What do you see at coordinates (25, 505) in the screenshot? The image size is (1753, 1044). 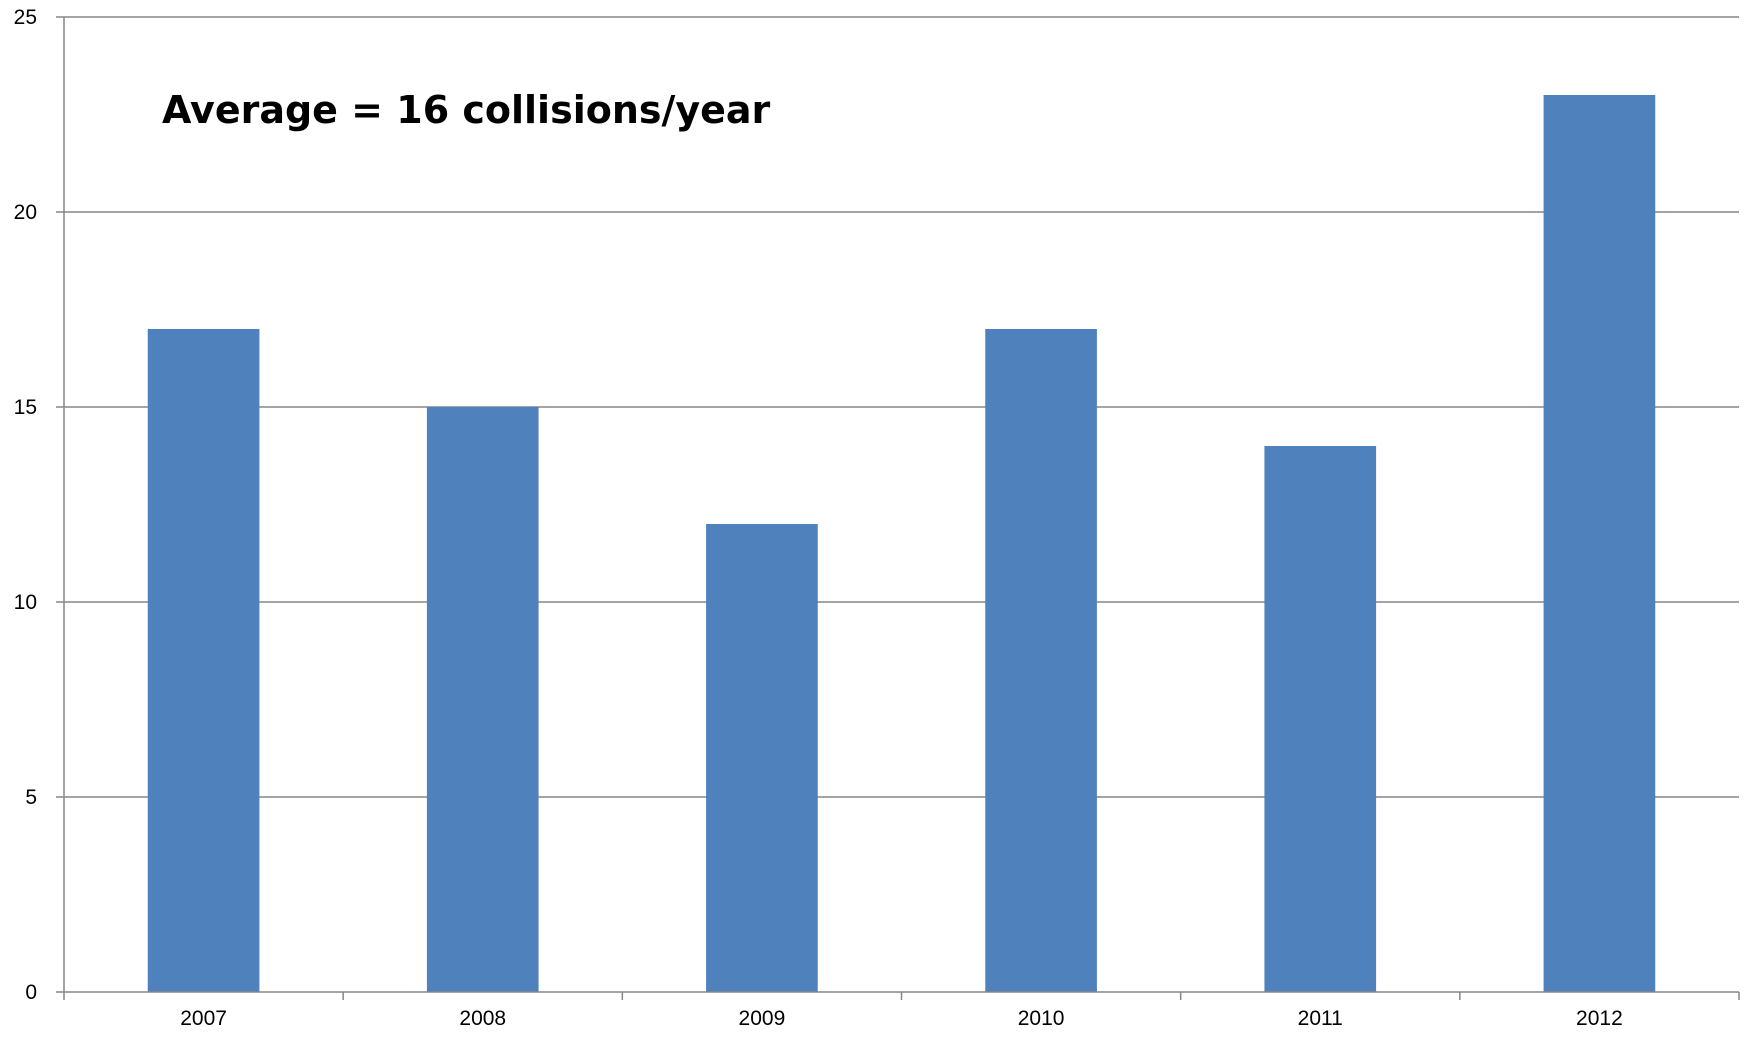 I see `y-tick-labels: 0 5 10 15 20 25` at bounding box center [25, 505].